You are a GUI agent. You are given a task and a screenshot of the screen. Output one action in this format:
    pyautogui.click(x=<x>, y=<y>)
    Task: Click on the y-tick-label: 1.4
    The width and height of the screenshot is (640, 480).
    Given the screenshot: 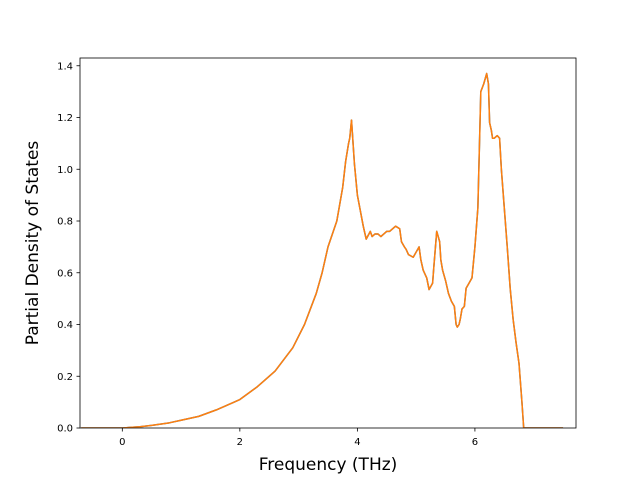 What is the action you would take?
    pyautogui.click(x=65, y=66)
    